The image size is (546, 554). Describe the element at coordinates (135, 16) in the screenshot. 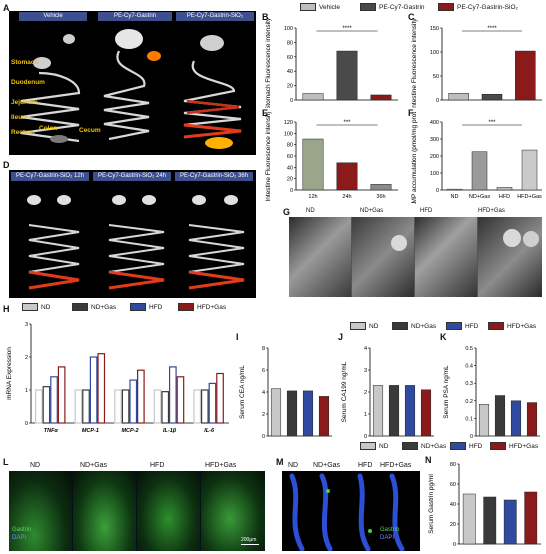

I see `panel-a-title-2: PE-Cy7-Gastrin` at that location.